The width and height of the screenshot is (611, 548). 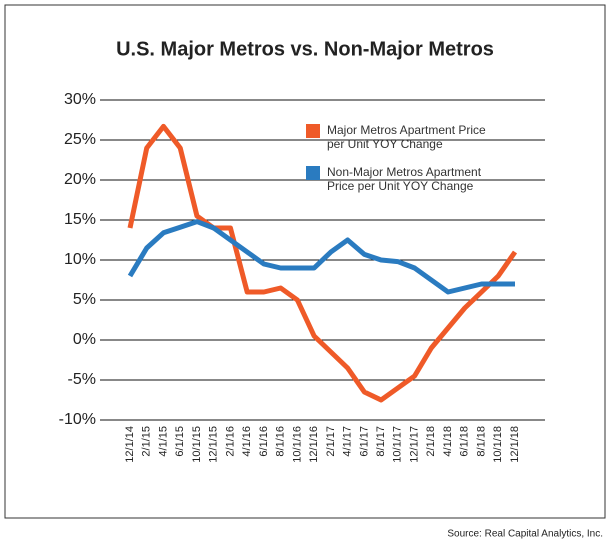 I want to click on x-tick-label: 2/1/15, so click(x=147, y=441).